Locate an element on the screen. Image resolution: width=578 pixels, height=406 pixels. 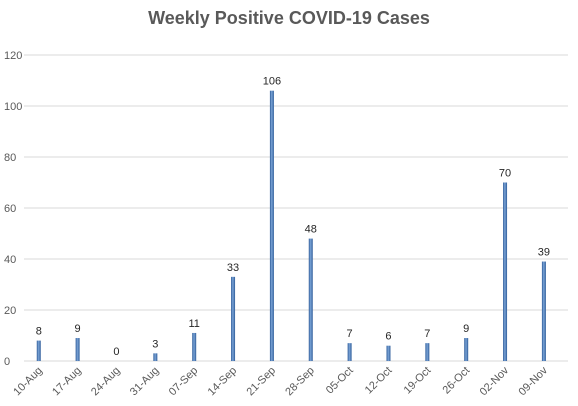
x-tick-label: 31-Aug is located at coordinates (145, 382).